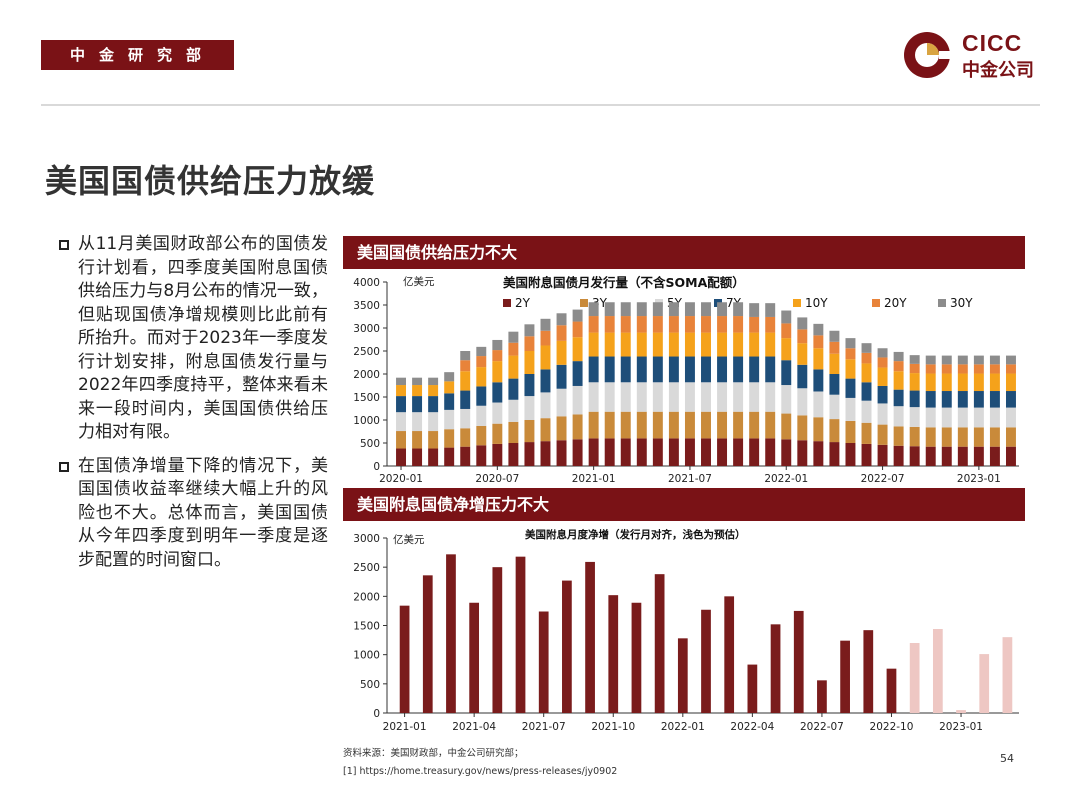 The width and height of the screenshot is (1080, 810). Describe the element at coordinates (497, 479) in the screenshot. I see `x-tick-label: 2020-07` at that location.